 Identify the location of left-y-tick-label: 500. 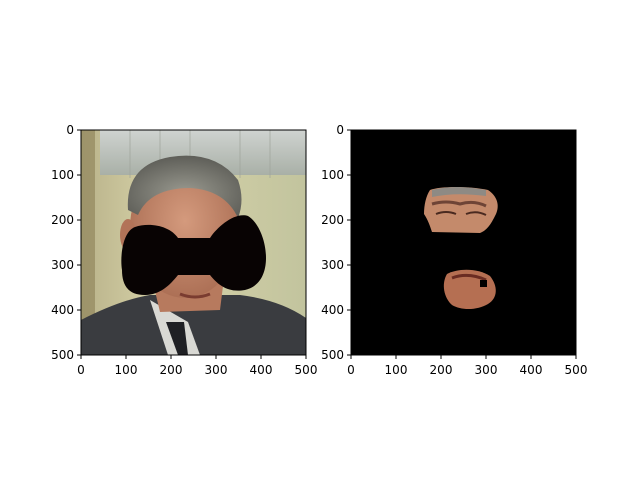
(62, 355).